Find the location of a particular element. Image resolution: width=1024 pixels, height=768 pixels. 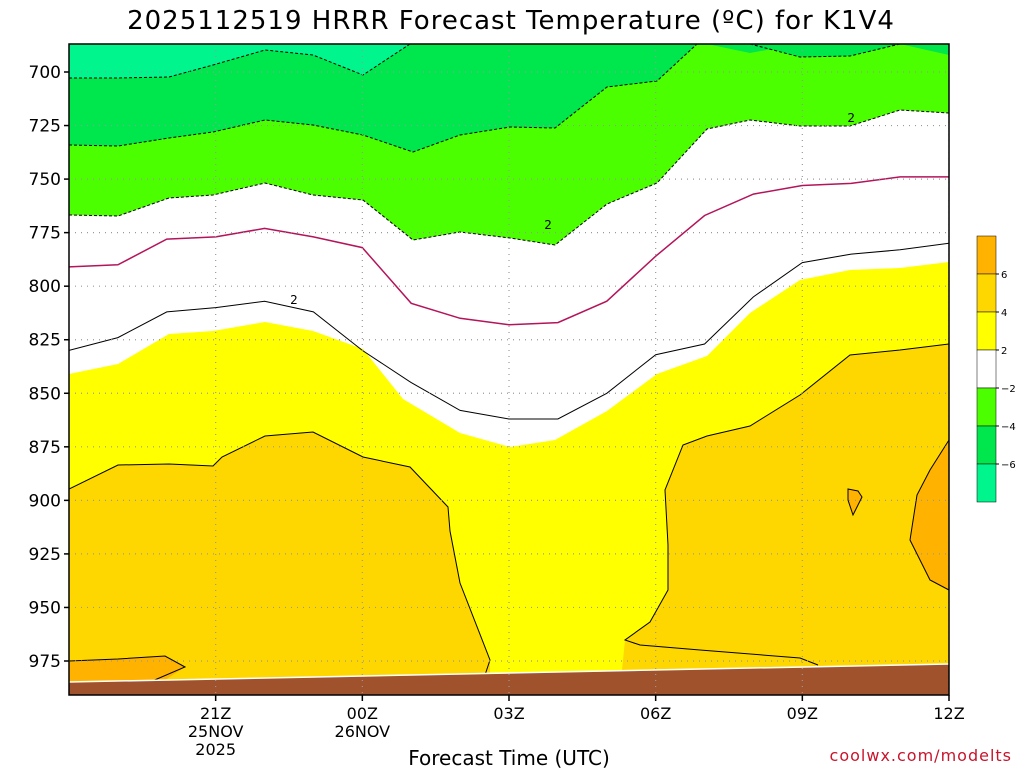

colorbar-tick-label: −6 is located at coordinates (1008, 465).